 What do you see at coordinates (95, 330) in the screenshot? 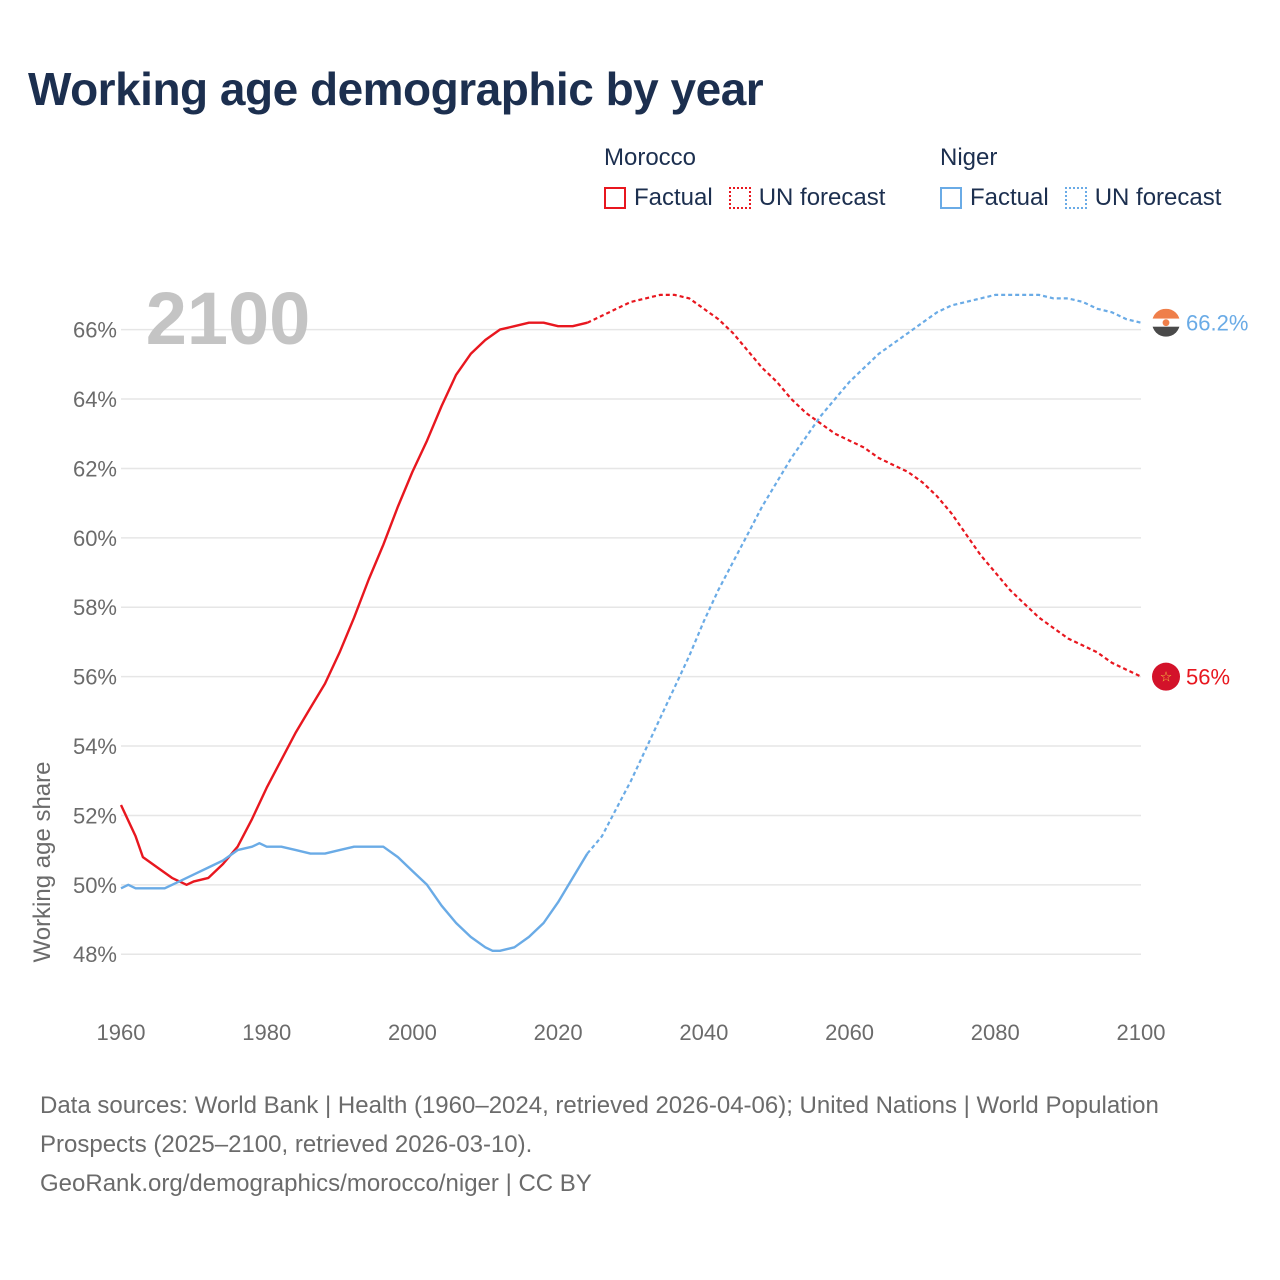
I see `y-tick-label: 66%` at bounding box center [95, 330].